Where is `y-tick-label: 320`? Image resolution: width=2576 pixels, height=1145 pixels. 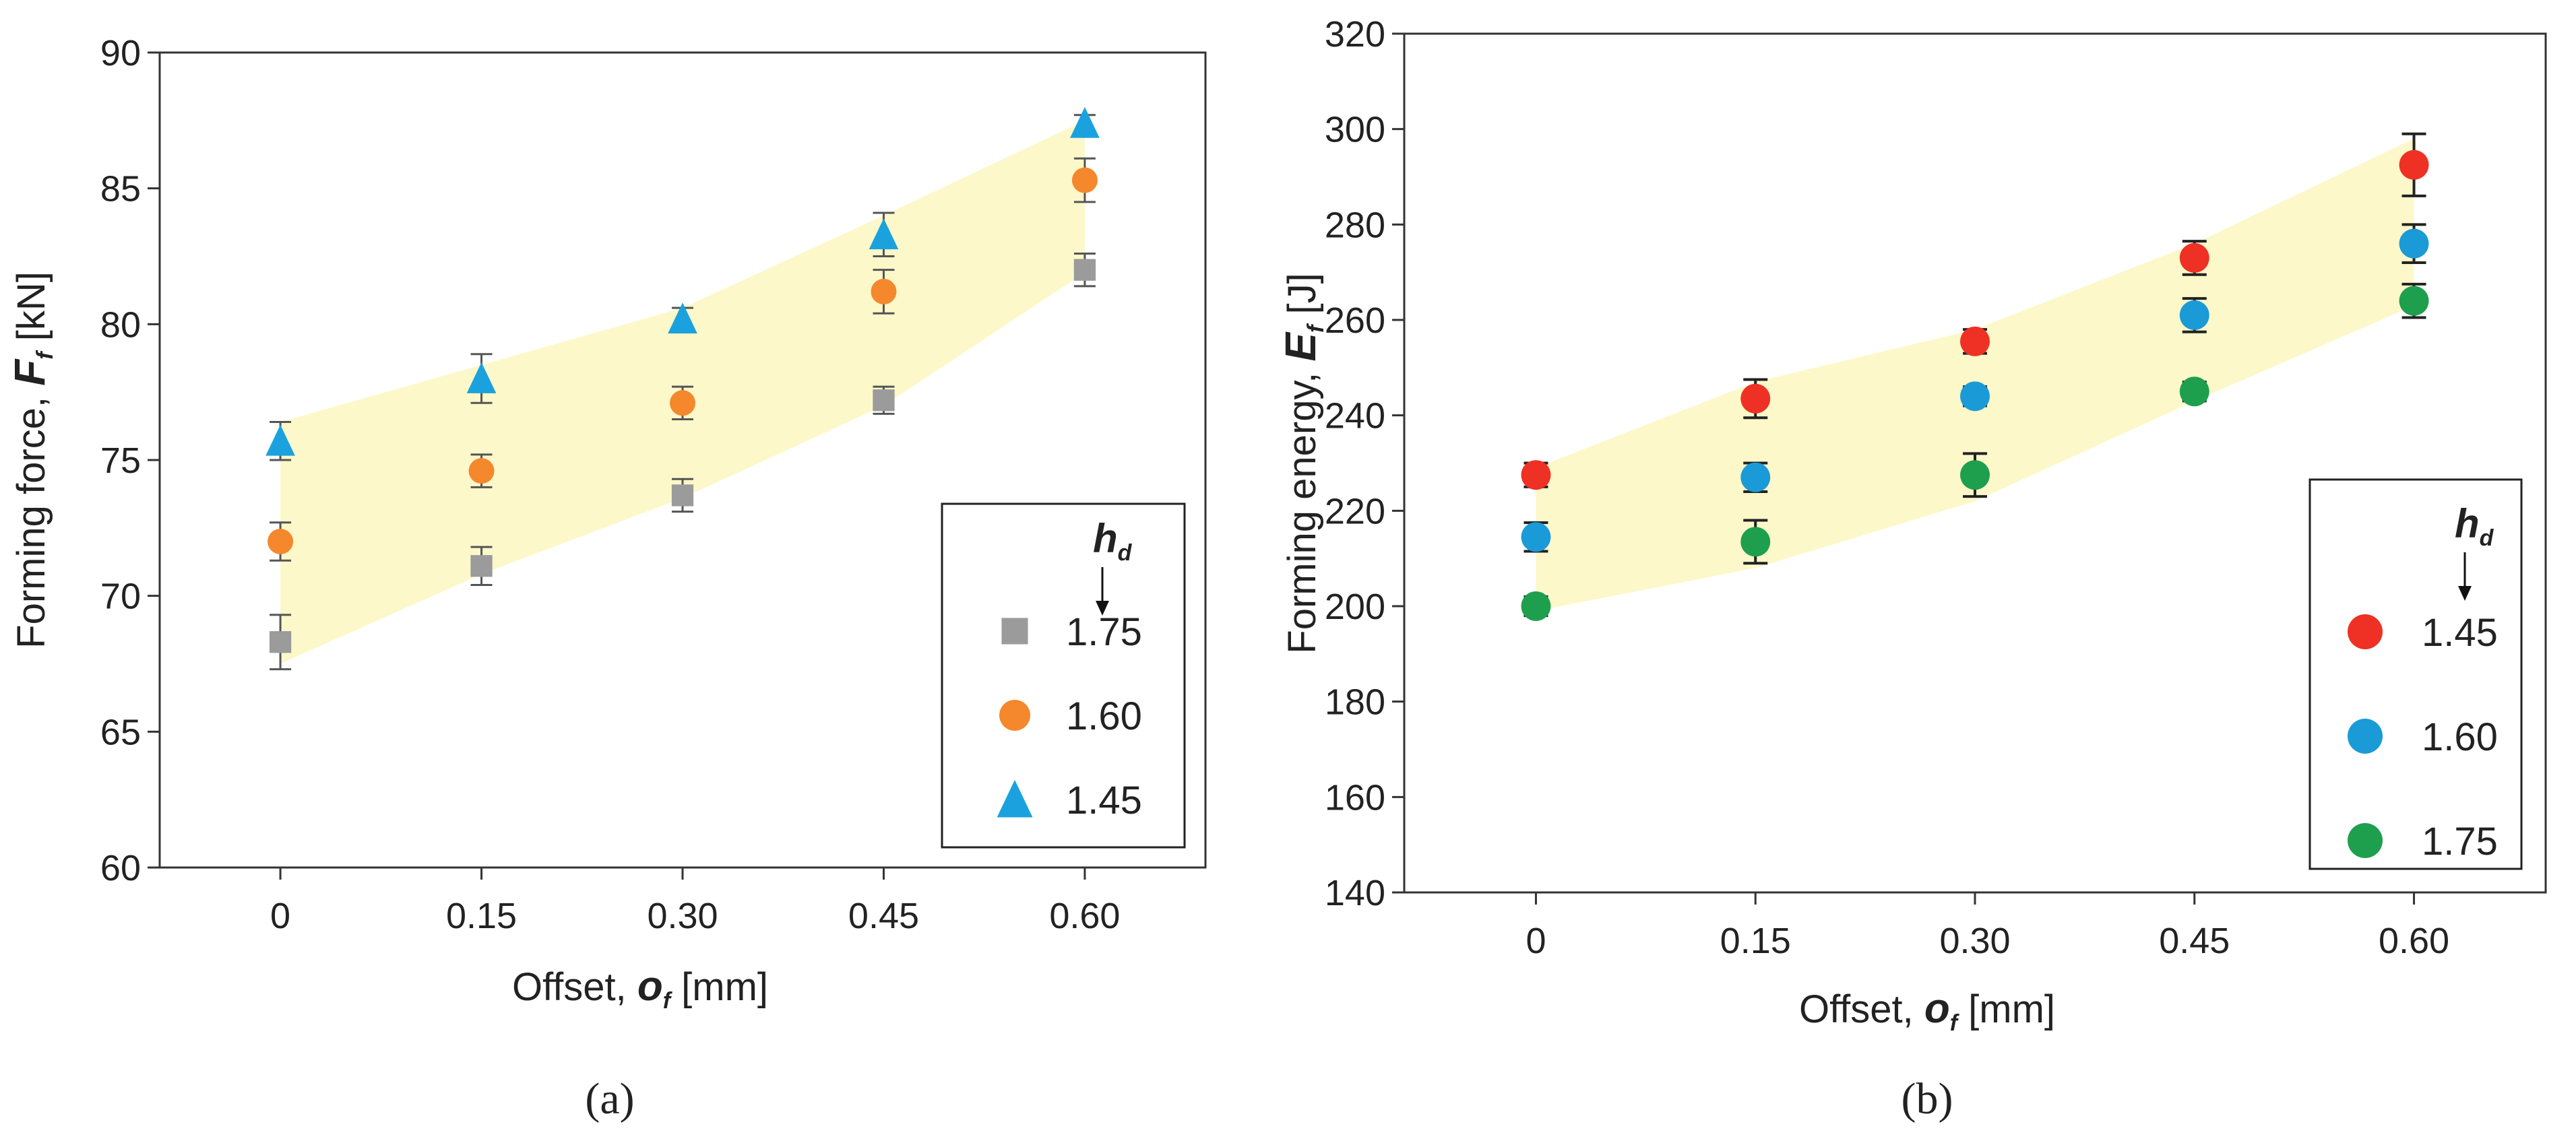
y-tick-label: 320 is located at coordinates (1355, 34).